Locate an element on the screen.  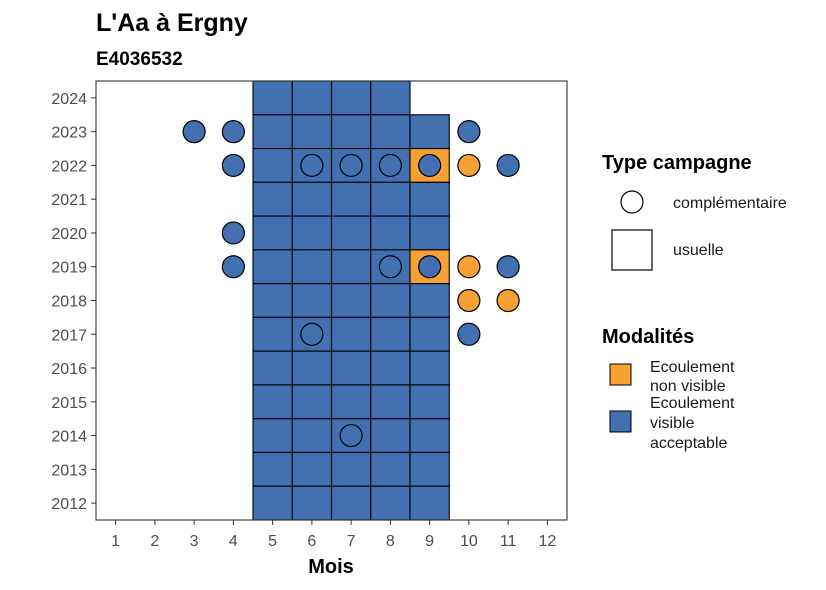
y-tick-label: 2024 is located at coordinates (69, 99).